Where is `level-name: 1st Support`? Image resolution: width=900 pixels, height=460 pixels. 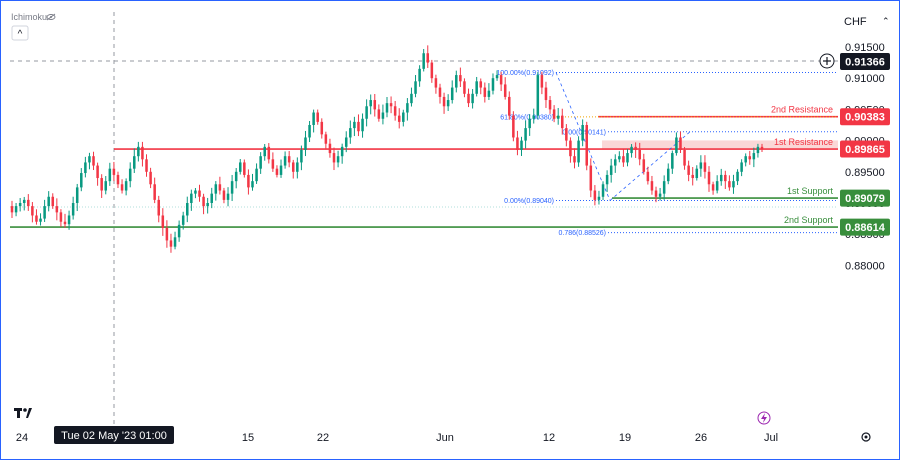
level-name: 1st Support is located at coordinates (810, 191).